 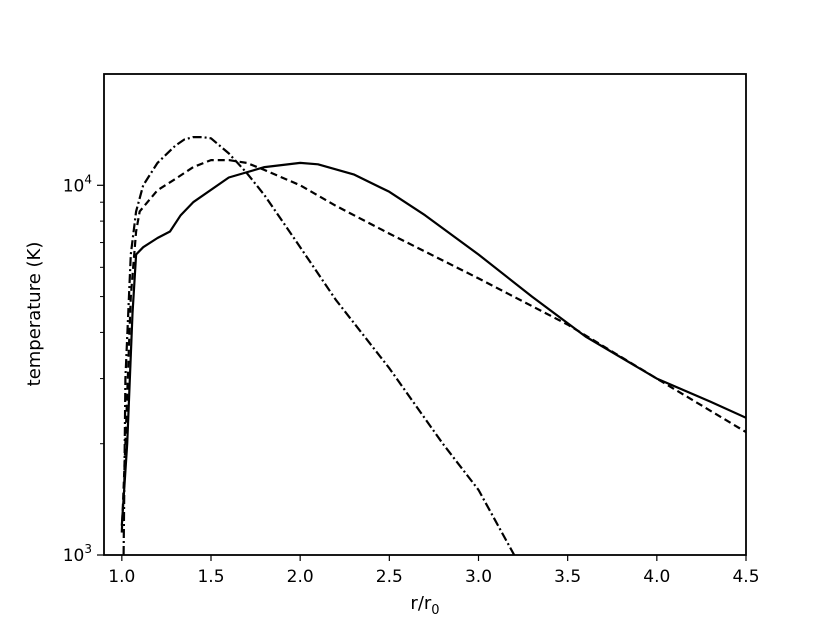 I want to click on x-tick-label: 4.0, so click(x=656, y=577).